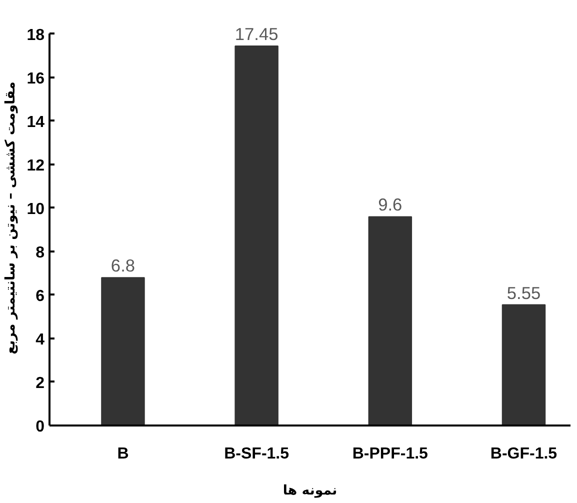  Describe the element at coordinates (257, 454) in the screenshot. I see `x-tick-label: B-SF-1.5` at that location.